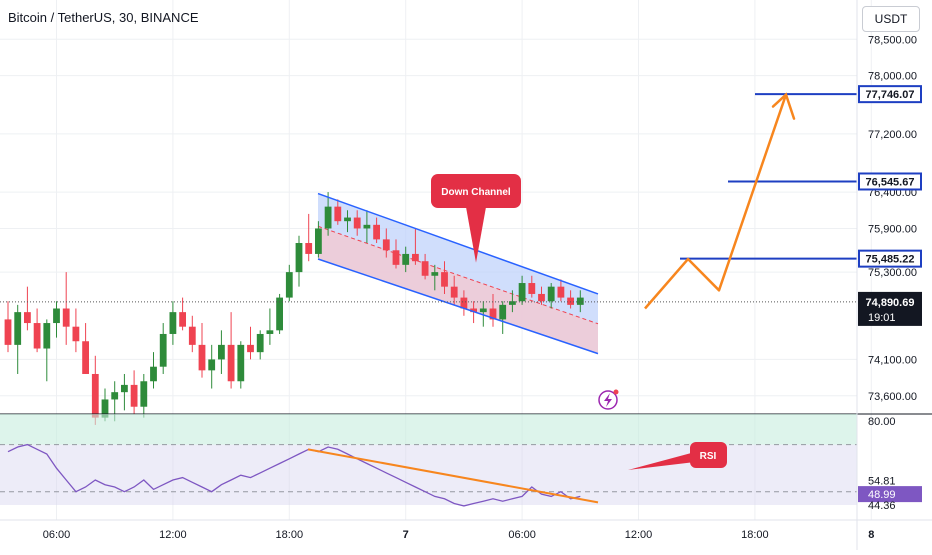 Image resolution: width=932 pixels, height=555 pixels. Describe the element at coordinates (458, 306) in the screenshot. I see `channel-lower-line` at that location.